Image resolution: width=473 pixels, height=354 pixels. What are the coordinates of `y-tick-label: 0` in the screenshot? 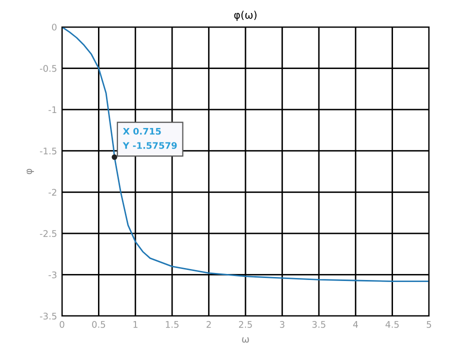 It's located at (54, 27).